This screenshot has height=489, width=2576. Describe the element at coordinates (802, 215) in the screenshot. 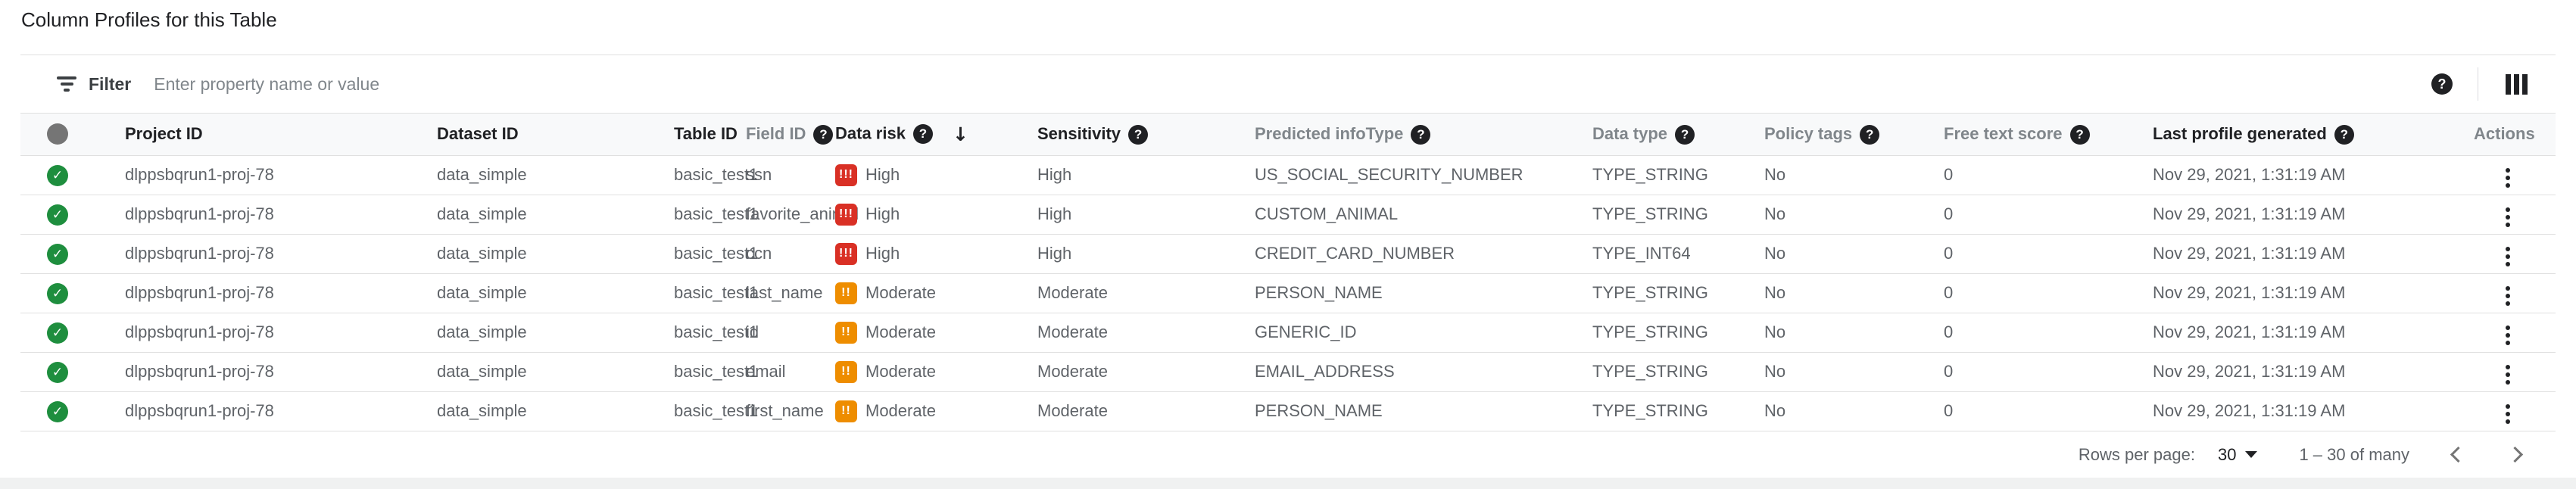

I see `cell-field-id: favorite_animal` at that location.